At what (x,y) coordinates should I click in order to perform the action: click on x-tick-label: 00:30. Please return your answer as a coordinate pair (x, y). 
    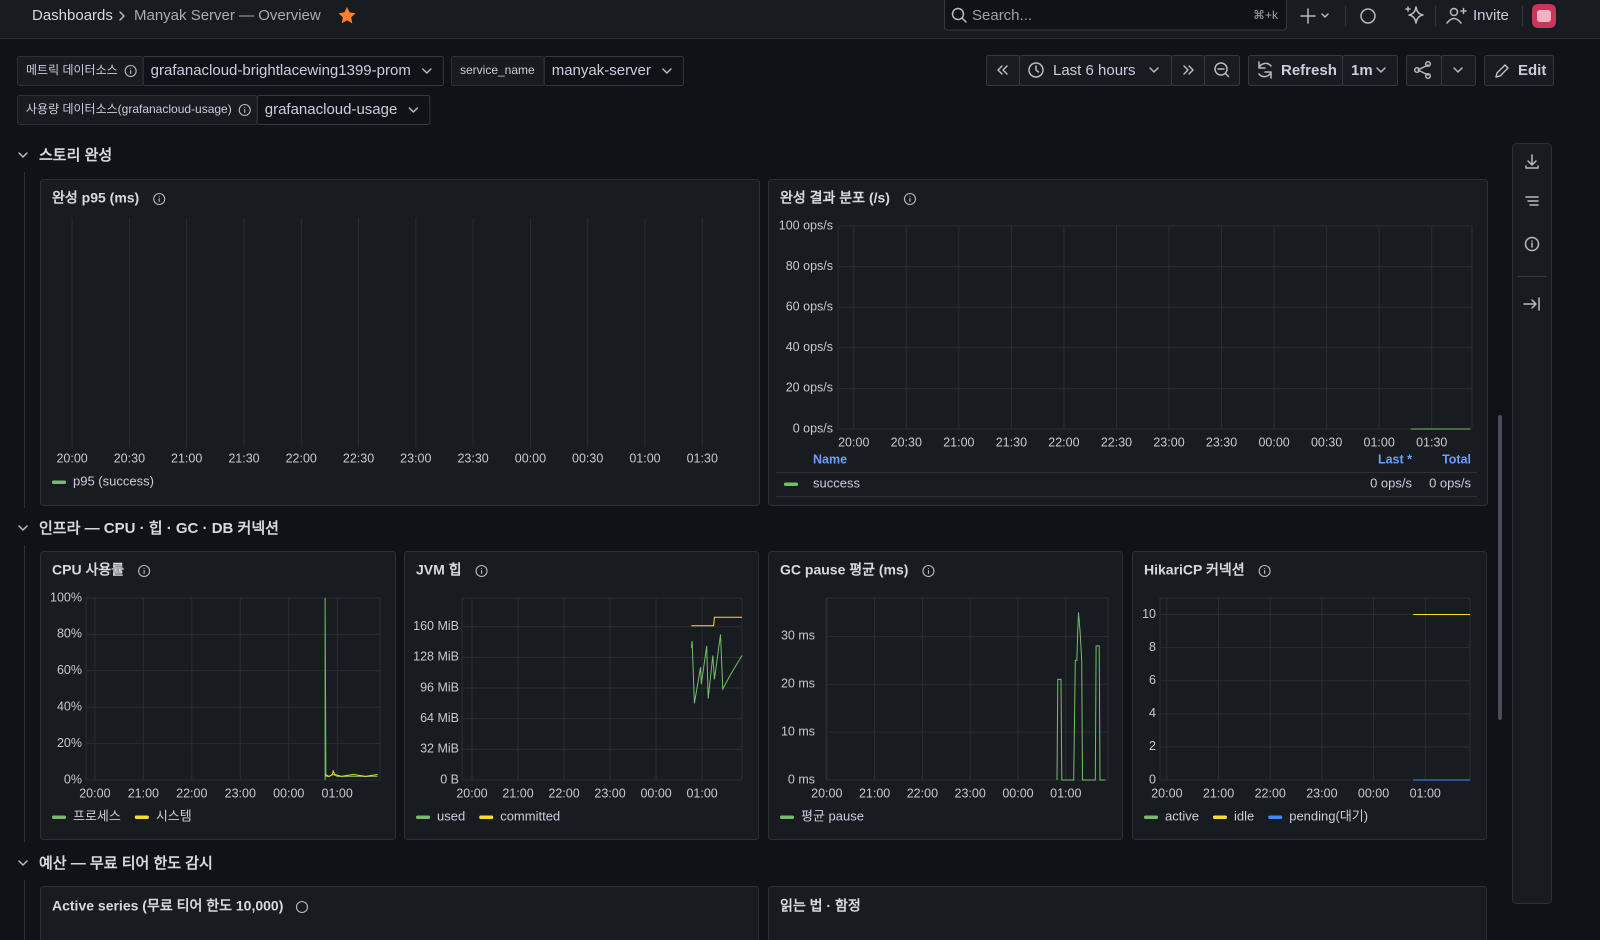
    Looking at the image, I should click on (1326, 442).